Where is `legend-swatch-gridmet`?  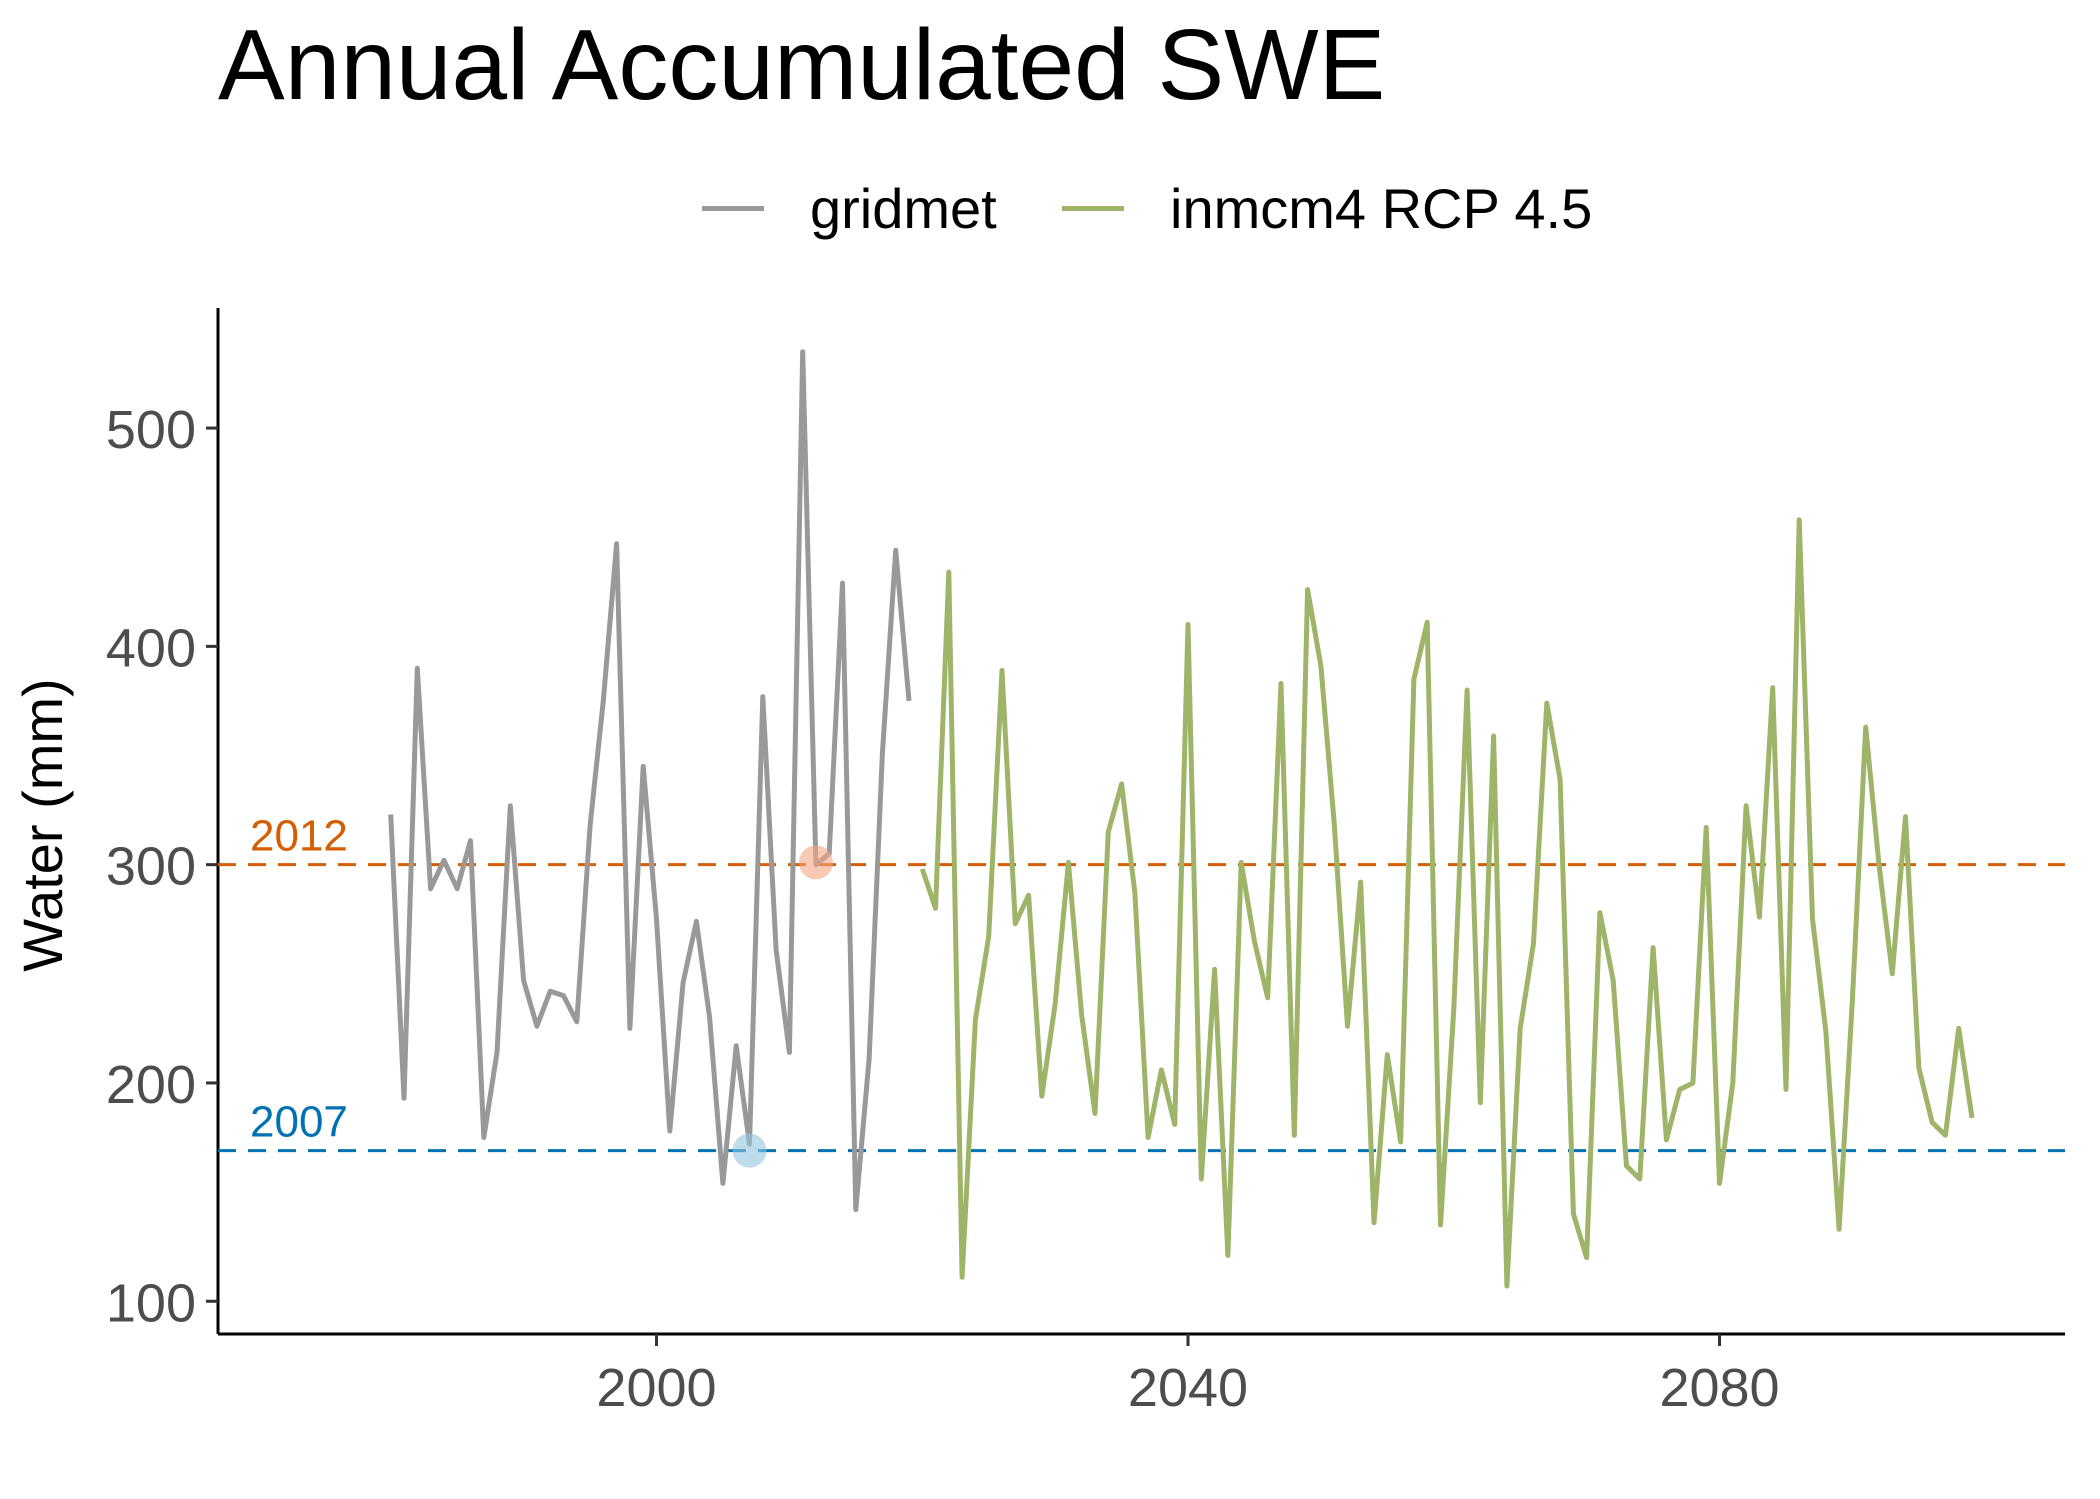
legend-swatch-gridmet is located at coordinates (733, 208).